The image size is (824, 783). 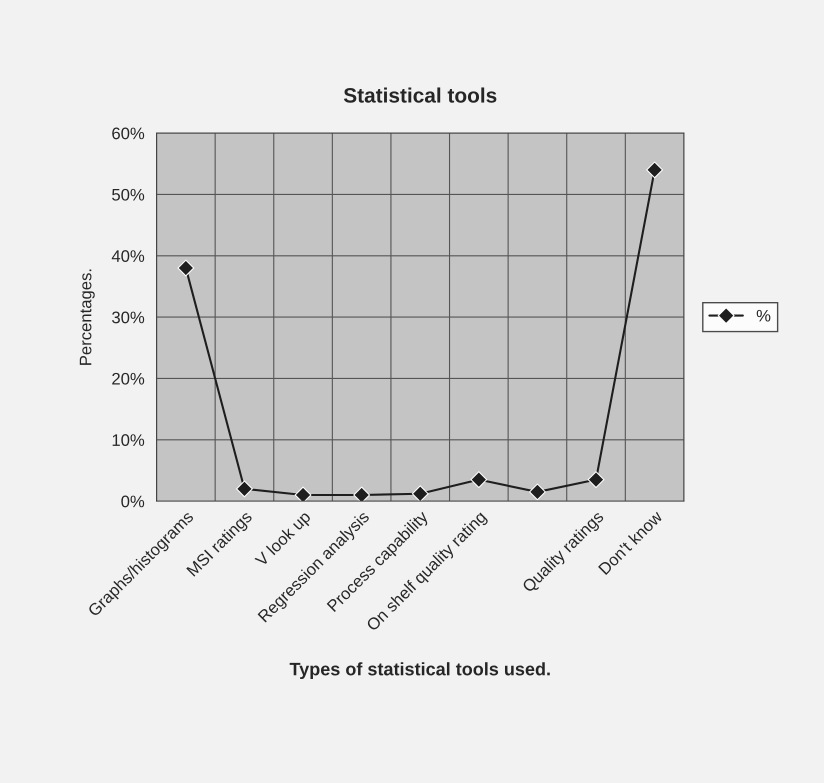 I want to click on y-tick-label: 0%, so click(x=132, y=502).